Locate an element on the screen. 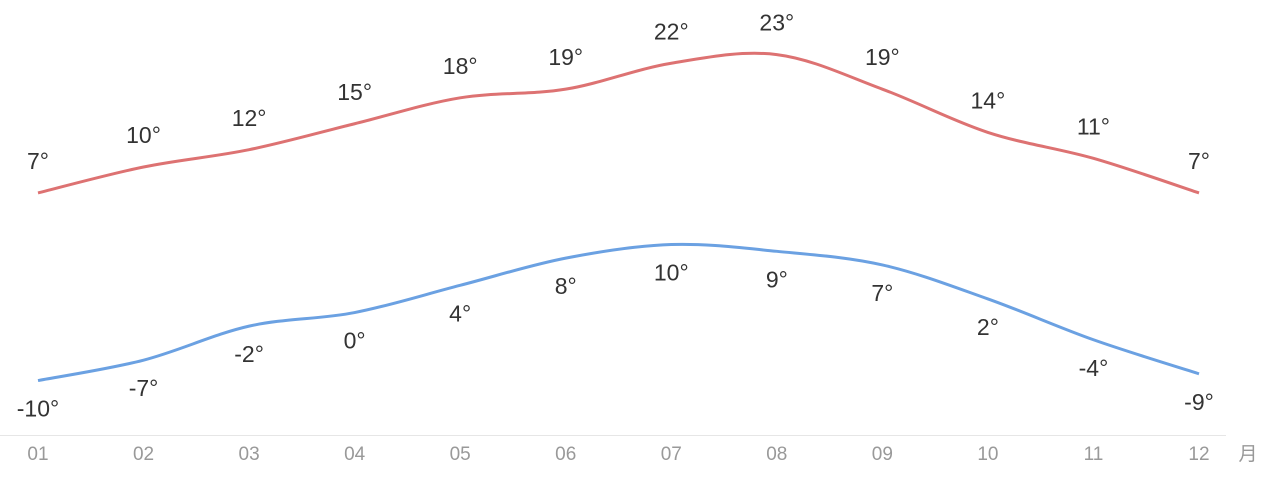  data-label: -10° is located at coordinates (38, 409).